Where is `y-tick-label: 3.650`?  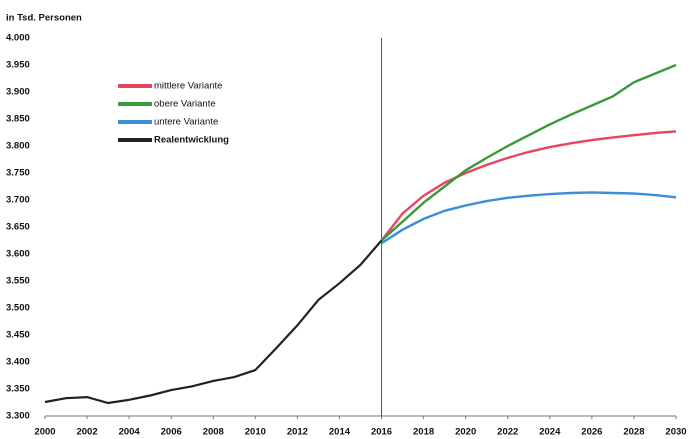 y-tick-label: 3.650 is located at coordinates (18, 227).